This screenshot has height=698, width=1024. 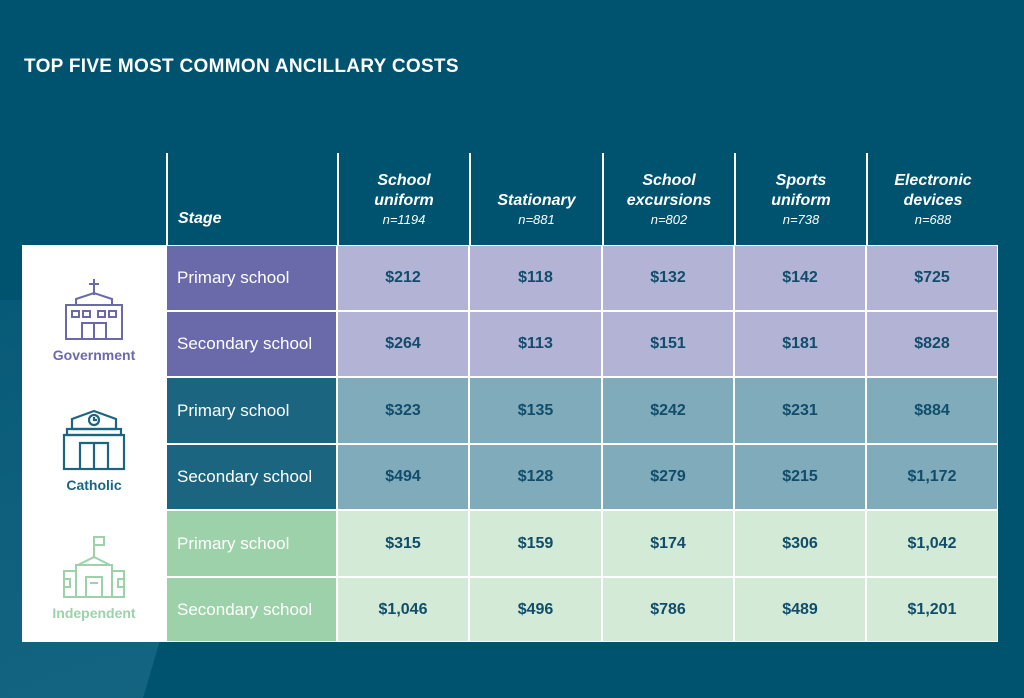 I want to click on value-cell: $496, so click(x=535, y=609).